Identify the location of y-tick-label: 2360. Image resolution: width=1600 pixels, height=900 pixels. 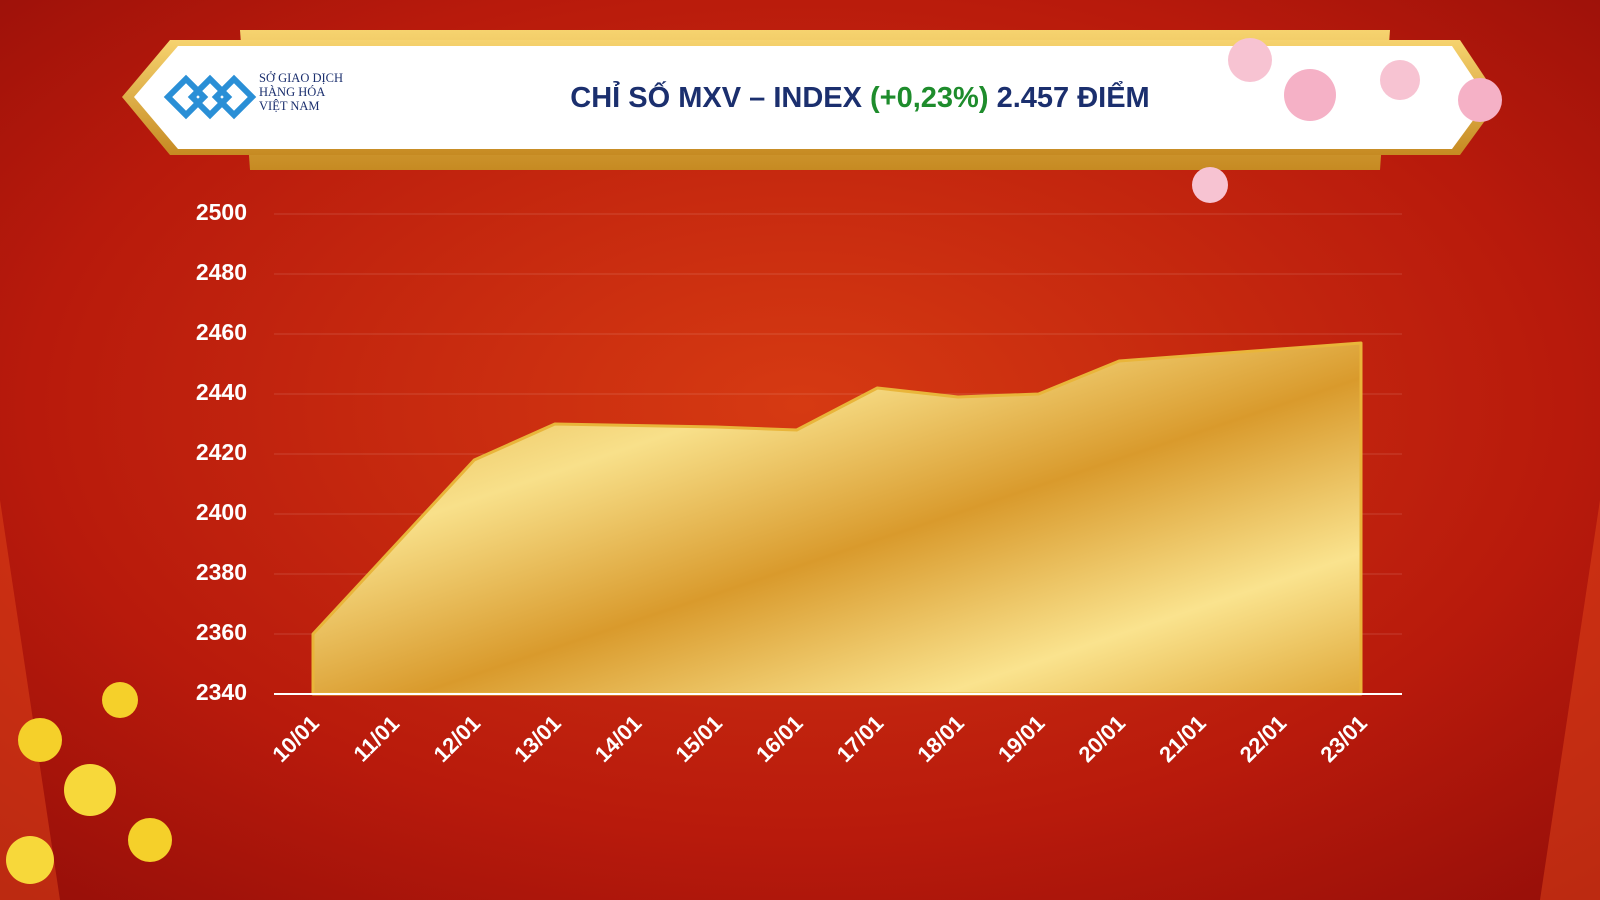
(221, 632).